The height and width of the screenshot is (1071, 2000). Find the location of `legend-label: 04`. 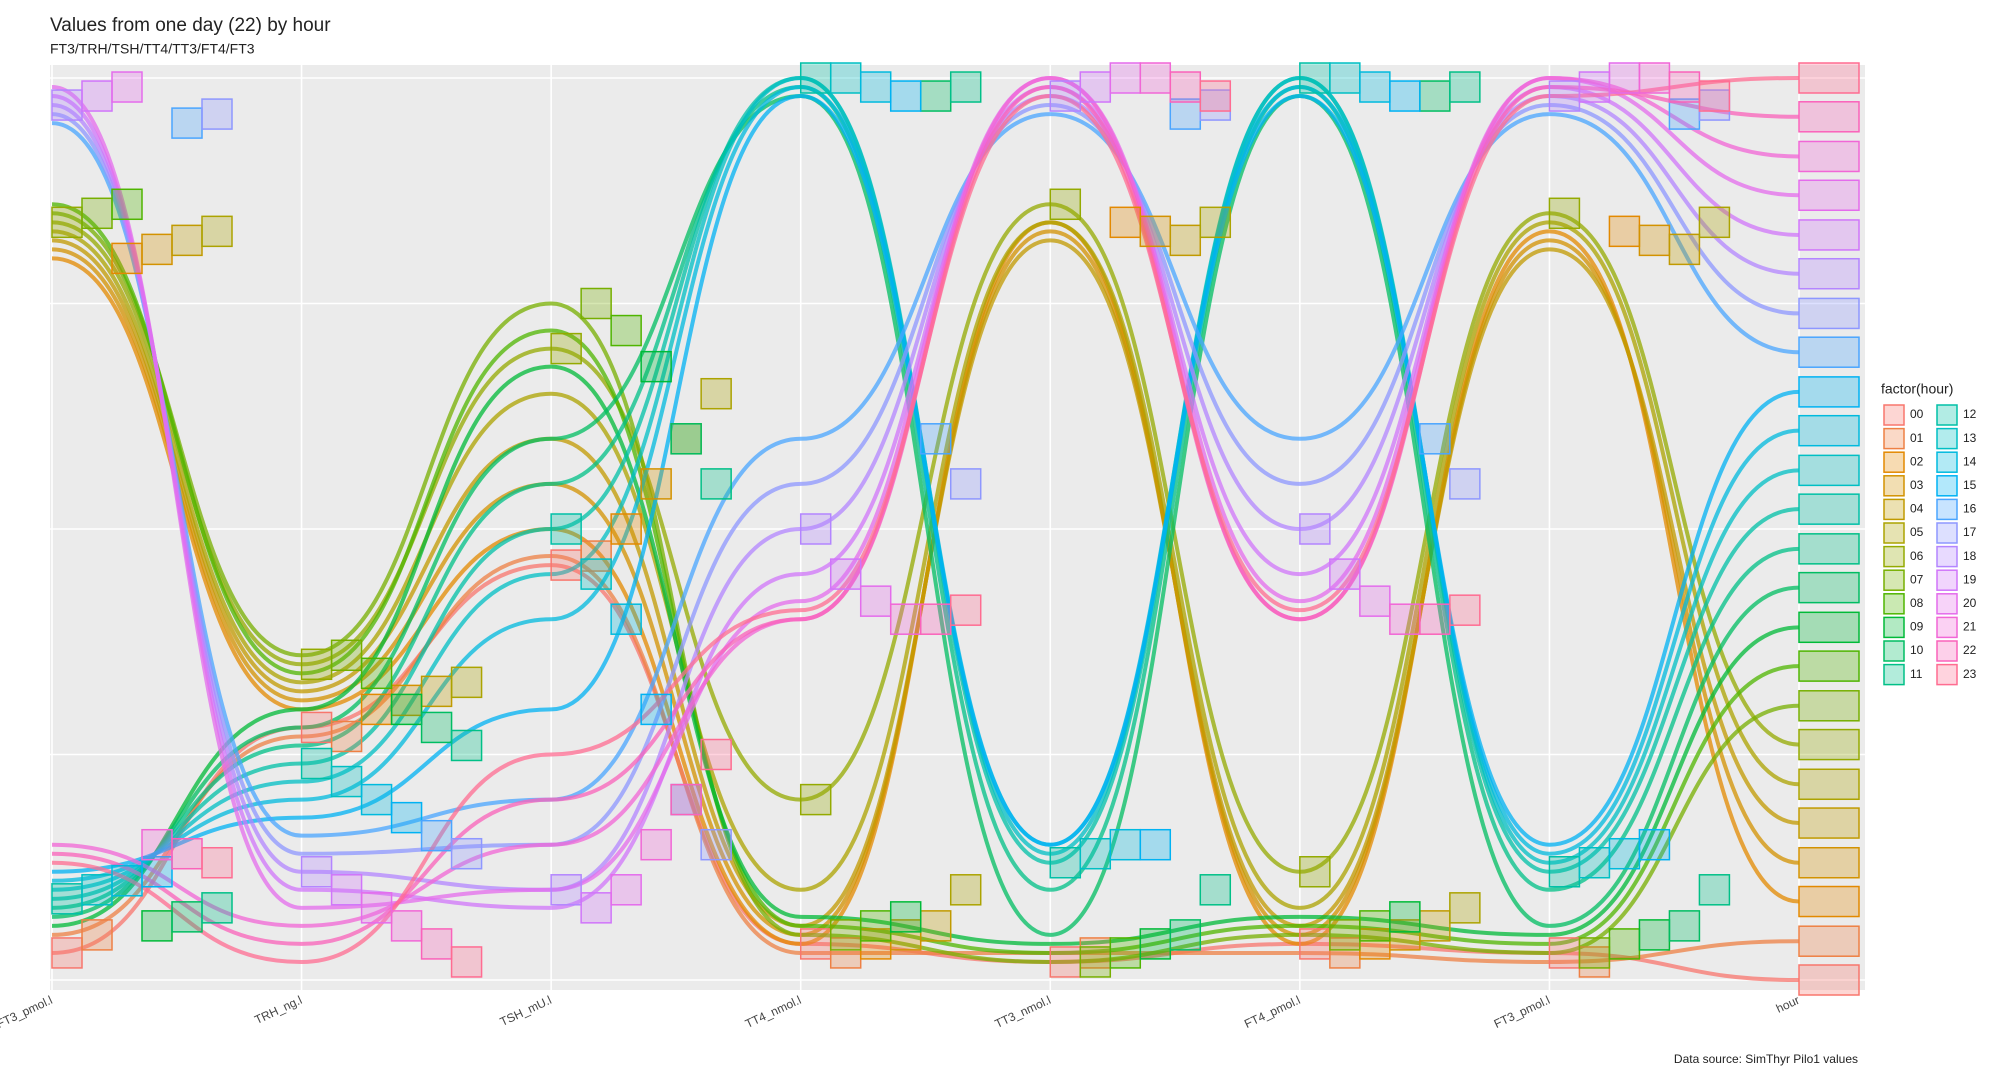

legend-label: 04 is located at coordinates (1917, 509).